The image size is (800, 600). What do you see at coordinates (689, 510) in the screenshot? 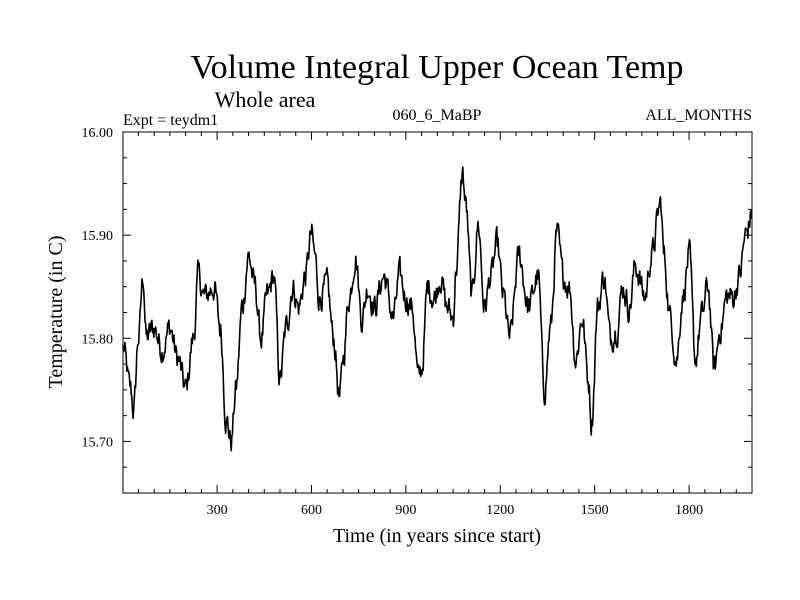
I see `x-tick-label: 1800` at bounding box center [689, 510].